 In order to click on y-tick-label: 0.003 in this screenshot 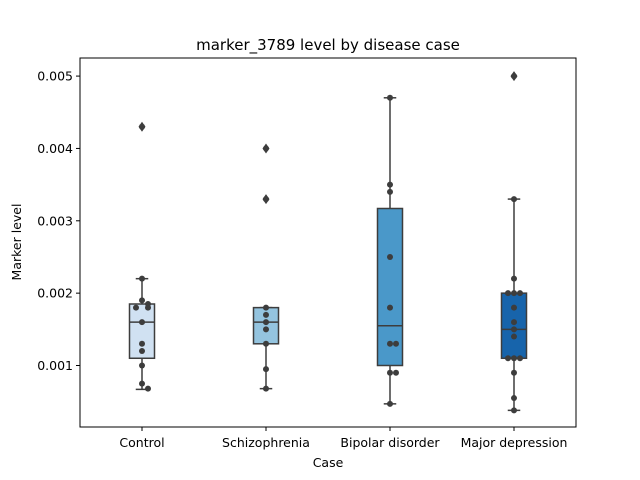, I will do `click(55, 220)`.